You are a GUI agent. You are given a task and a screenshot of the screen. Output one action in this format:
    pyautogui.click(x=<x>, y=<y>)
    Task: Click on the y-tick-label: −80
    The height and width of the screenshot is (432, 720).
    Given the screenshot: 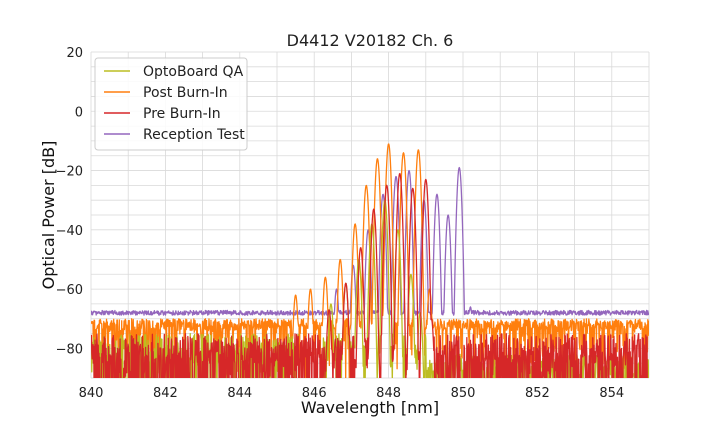 What is the action you would take?
    pyautogui.click(x=69, y=349)
    